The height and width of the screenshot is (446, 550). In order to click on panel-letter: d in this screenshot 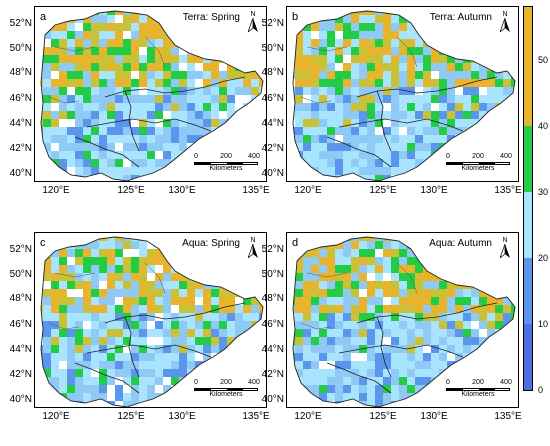, I will do `click(295, 243)`.